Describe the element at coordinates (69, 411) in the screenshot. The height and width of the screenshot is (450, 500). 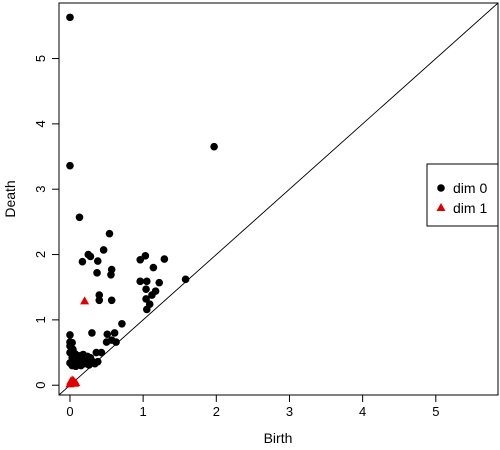
I see `x-tick-label: 0` at that location.